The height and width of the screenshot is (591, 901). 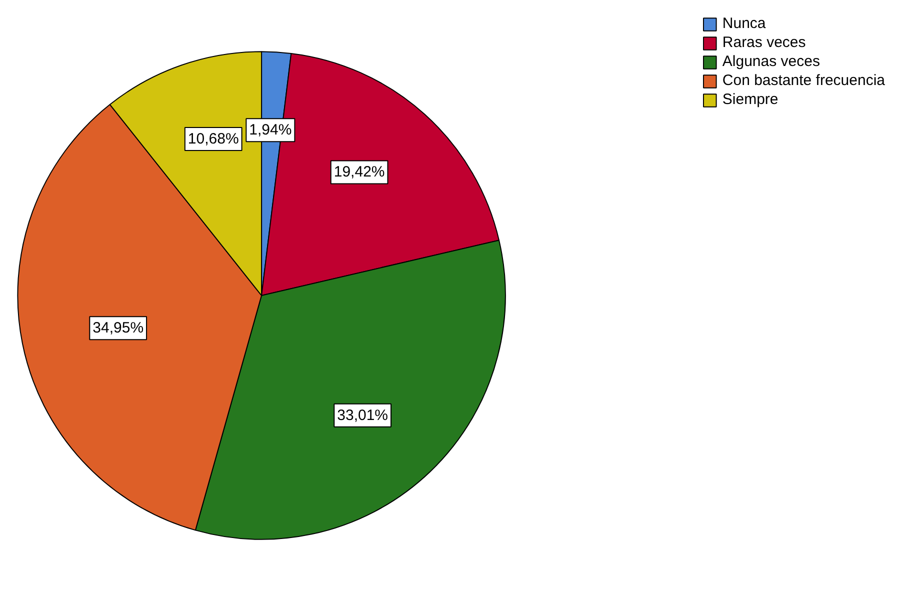 I want to click on data-label: 10,68%, so click(x=213, y=139).